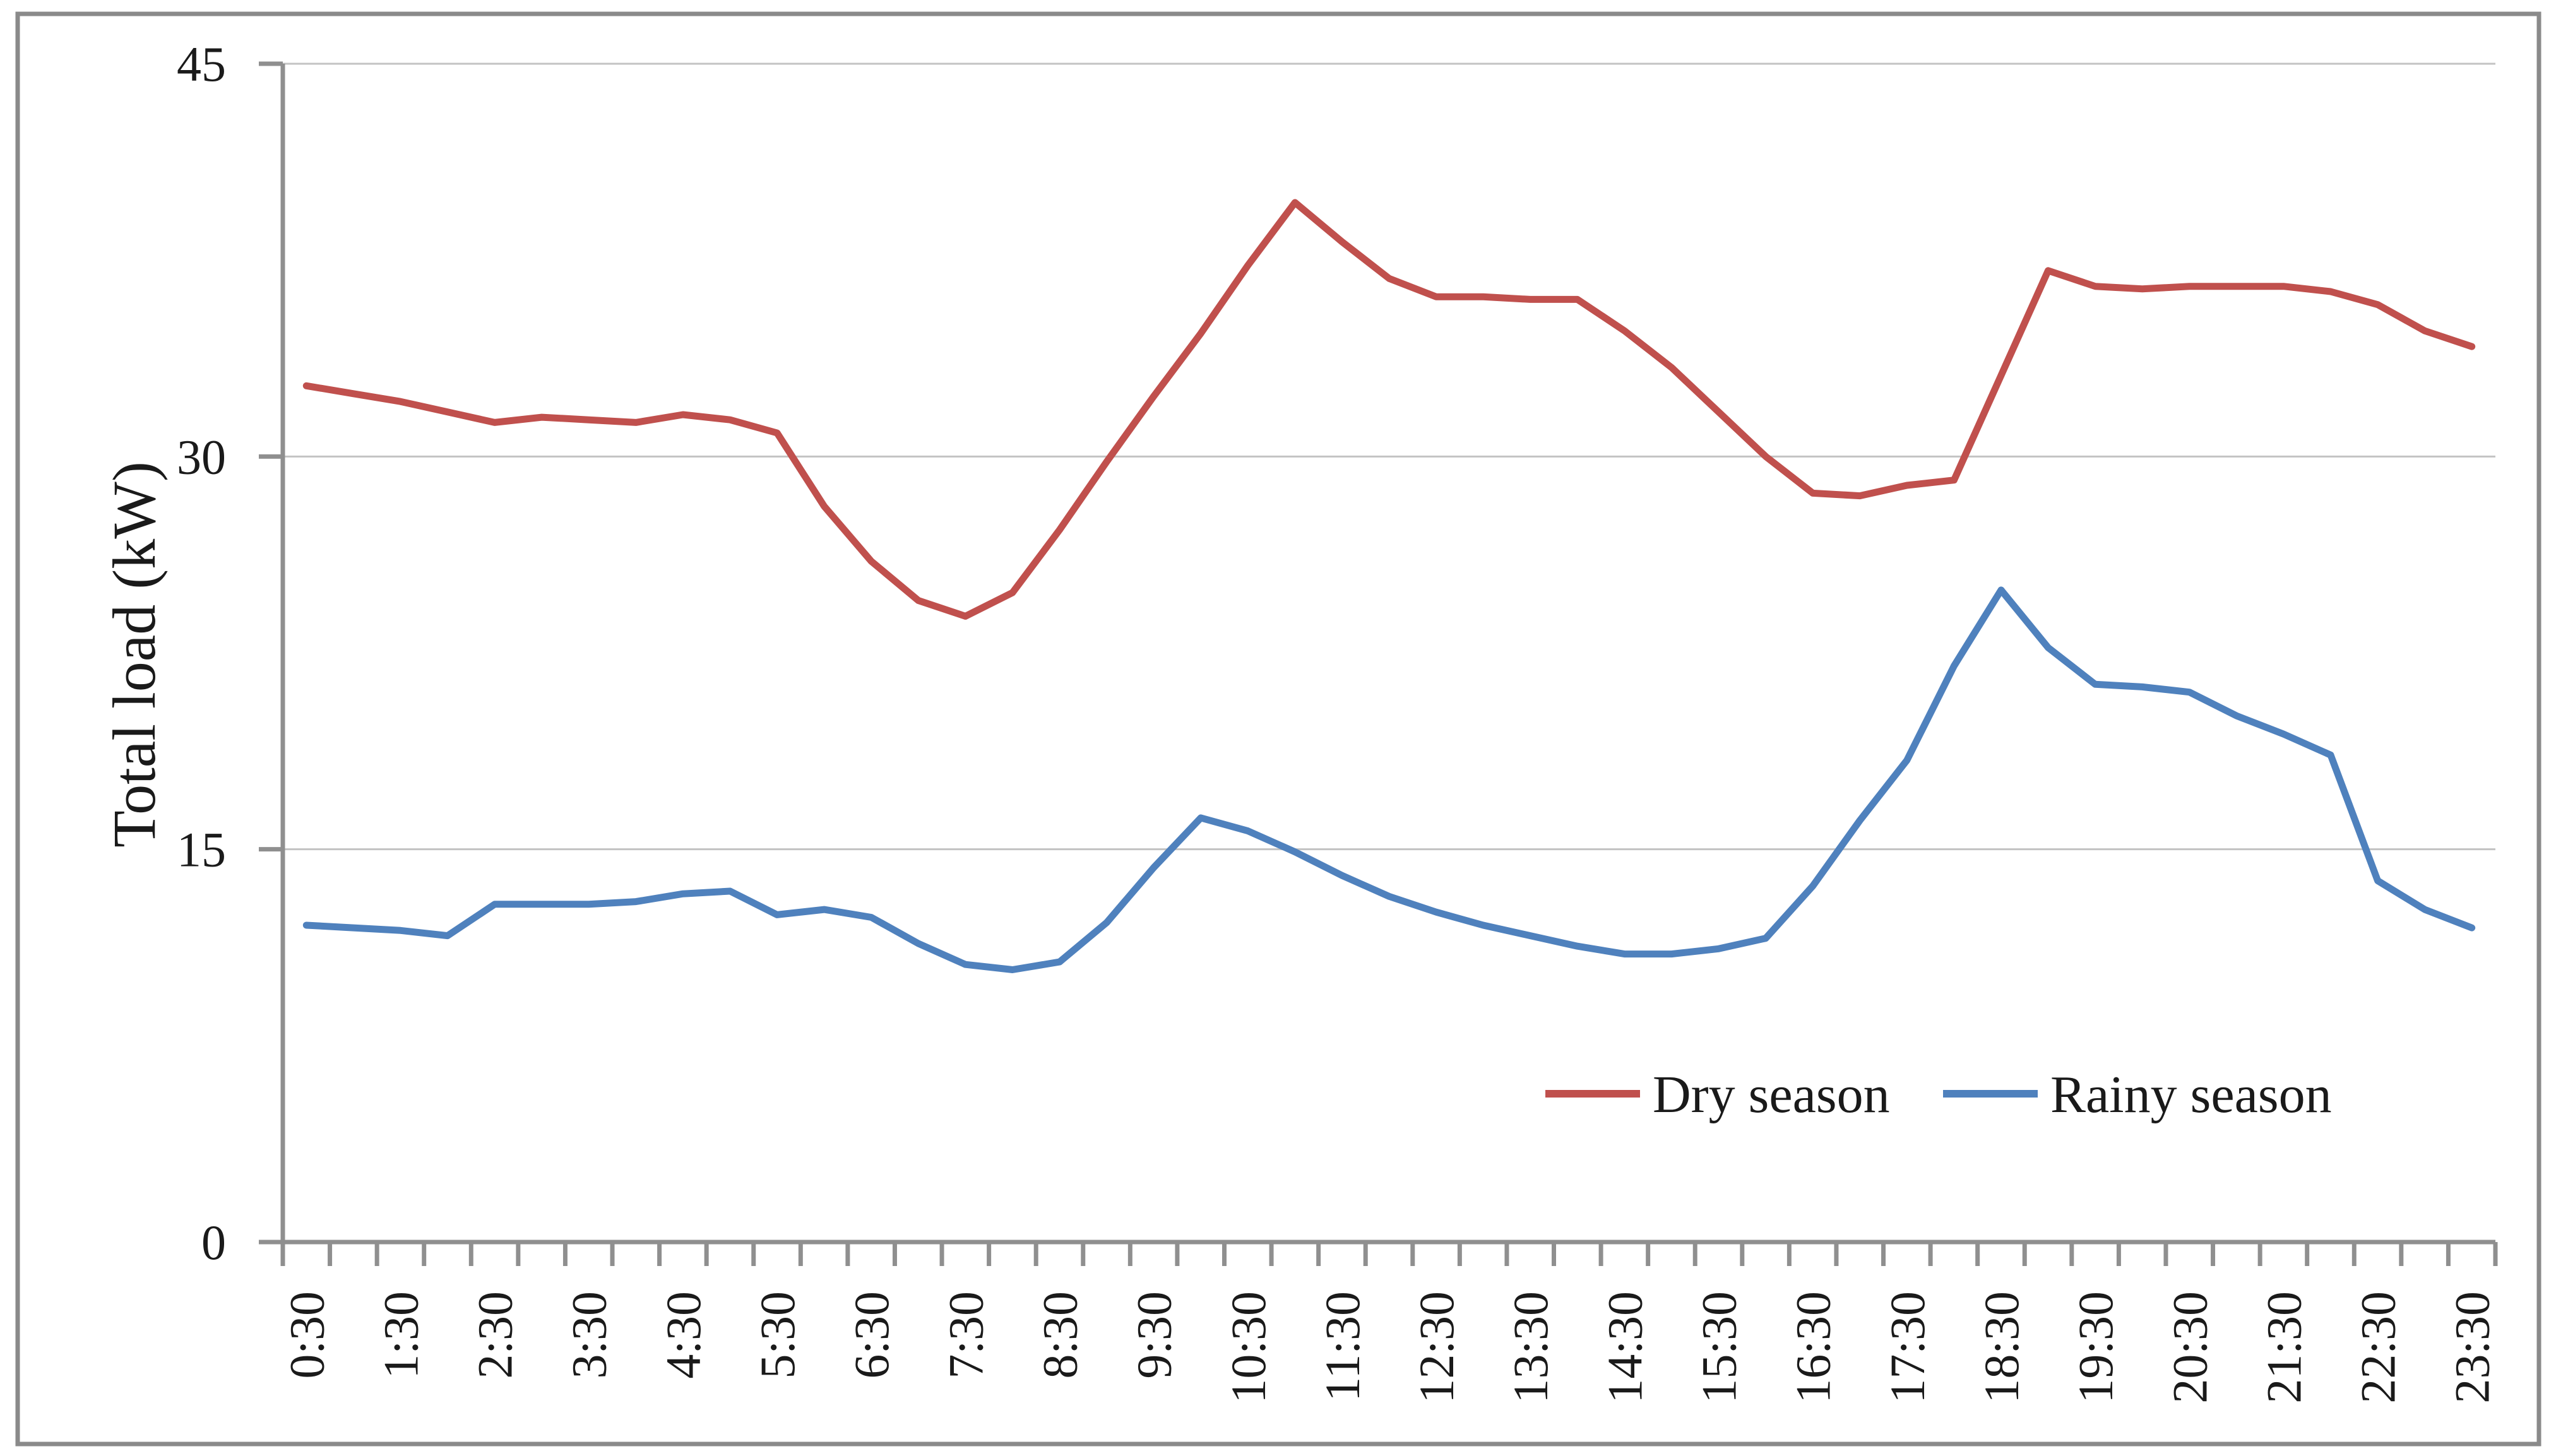 This screenshot has width=2556, height=1456. Describe the element at coordinates (201, 64) in the screenshot. I see `y-tick-label-45: 45` at that location.